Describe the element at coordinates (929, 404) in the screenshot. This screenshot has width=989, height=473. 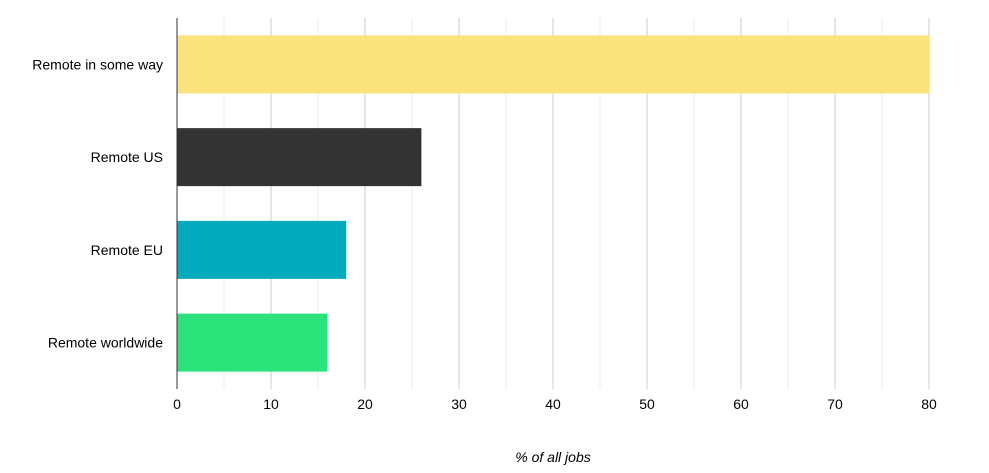
I see `x-tick-label: 80` at that location.